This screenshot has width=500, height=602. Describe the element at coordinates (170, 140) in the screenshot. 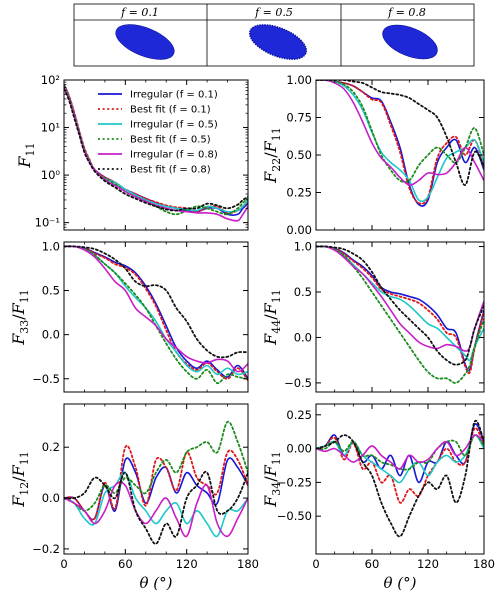

I see `legend-label-bestfit_05: Best fit (f = 0.5)` at that location.